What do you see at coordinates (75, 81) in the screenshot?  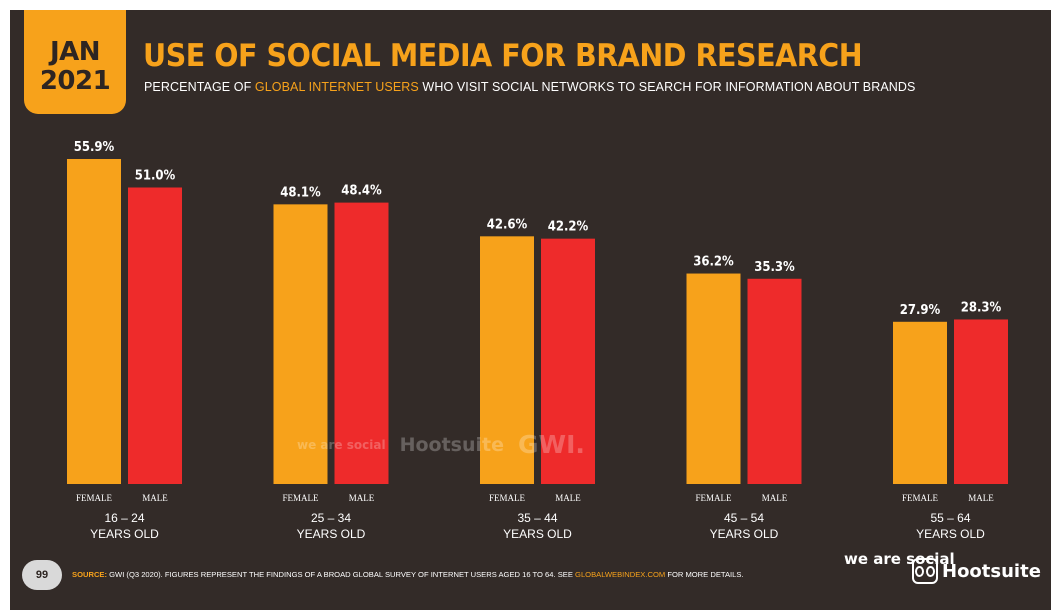 I see `date-year: 2021` at bounding box center [75, 81].